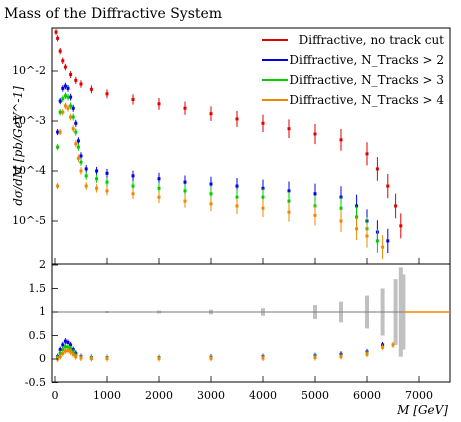 This screenshot has width=461, height=422. I want to click on x-tick-label: 4000, so click(263, 395).